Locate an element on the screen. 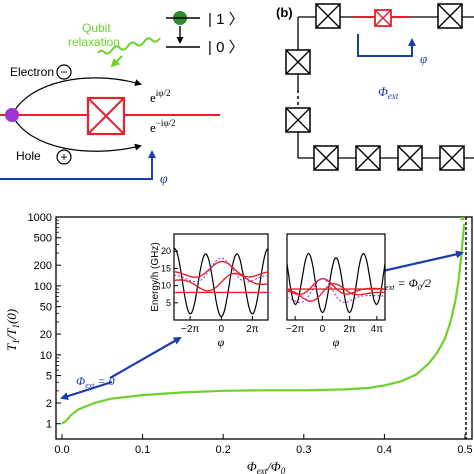  inset-right: −2π 0 2π 4π φ is located at coordinates (336, 291).